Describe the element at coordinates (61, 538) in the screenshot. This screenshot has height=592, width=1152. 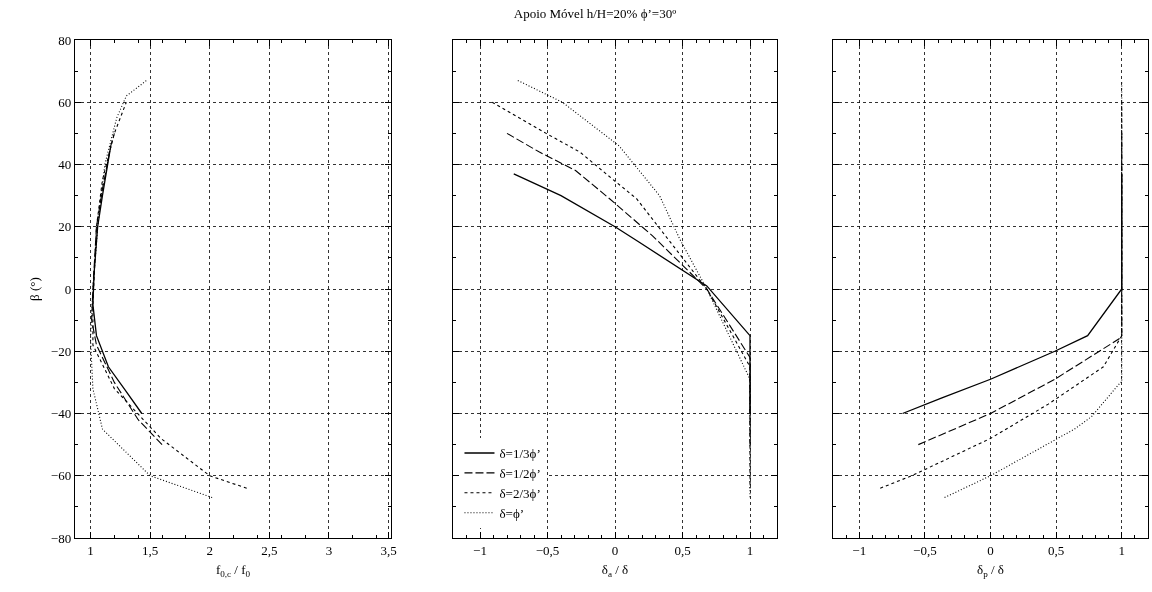
I see `y-tick-label: −80` at that location.